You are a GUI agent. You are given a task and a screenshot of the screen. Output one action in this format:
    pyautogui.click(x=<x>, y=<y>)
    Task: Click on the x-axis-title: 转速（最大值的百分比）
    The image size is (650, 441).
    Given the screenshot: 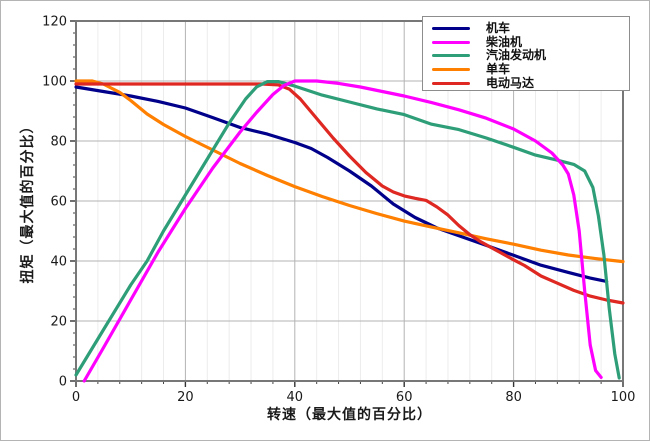 What is the action you would take?
    pyautogui.click(x=349, y=415)
    